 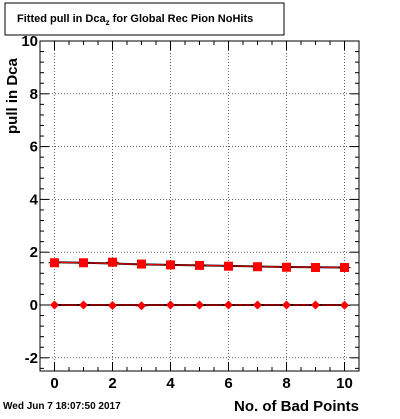 What do you see at coordinates (62, 406) in the screenshot?
I see `timestamp: Wed Jun 7 18:07:50 2017` at bounding box center [62, 406].